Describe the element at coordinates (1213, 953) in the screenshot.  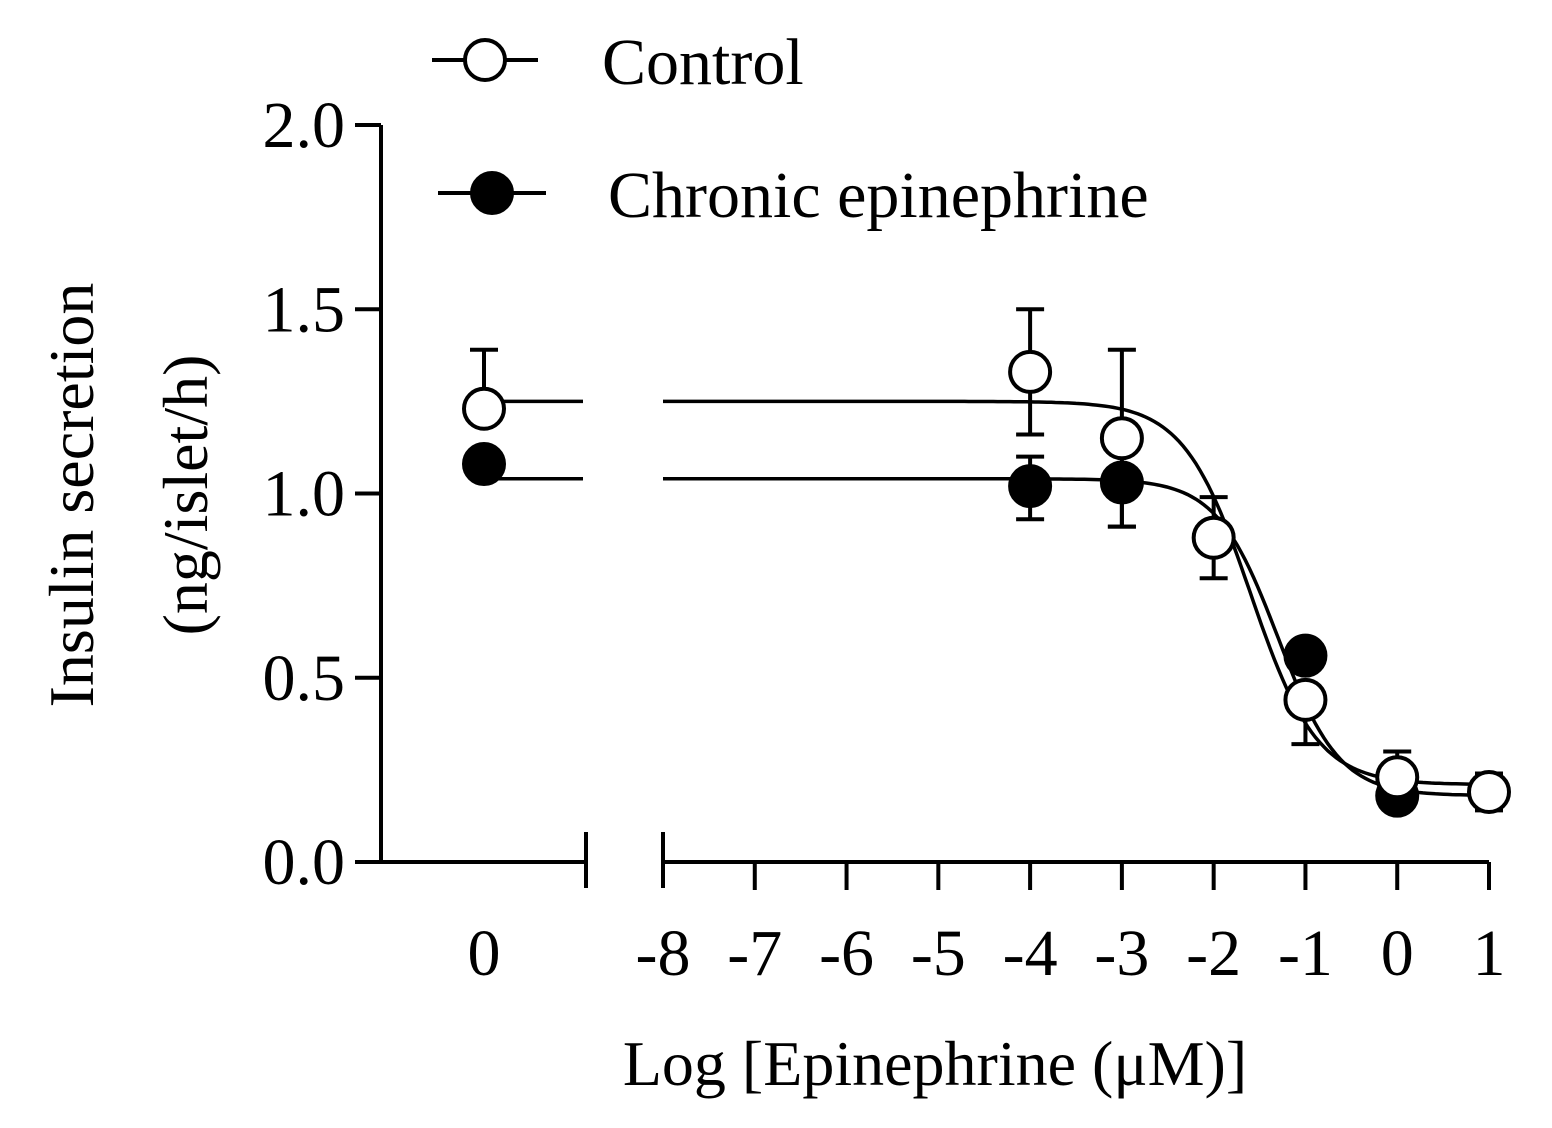
I see `x-tick-label: -2` at that location.